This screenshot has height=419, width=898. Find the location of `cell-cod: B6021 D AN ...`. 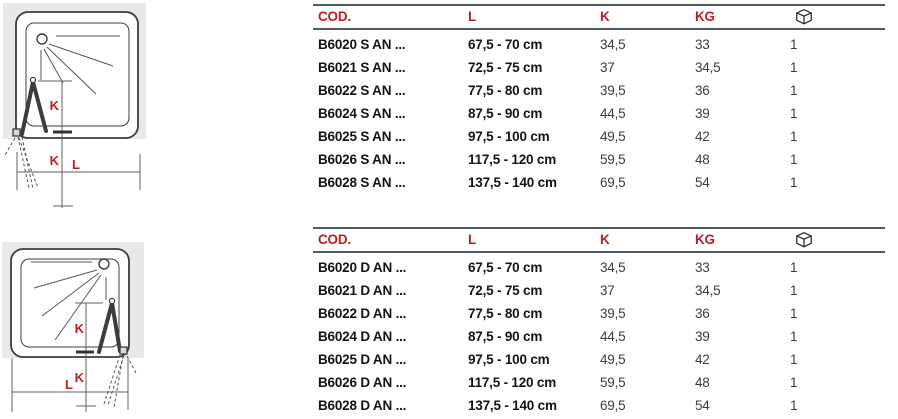

cell-cod: B6021 D AN ... is located at coordinates (362, 290).